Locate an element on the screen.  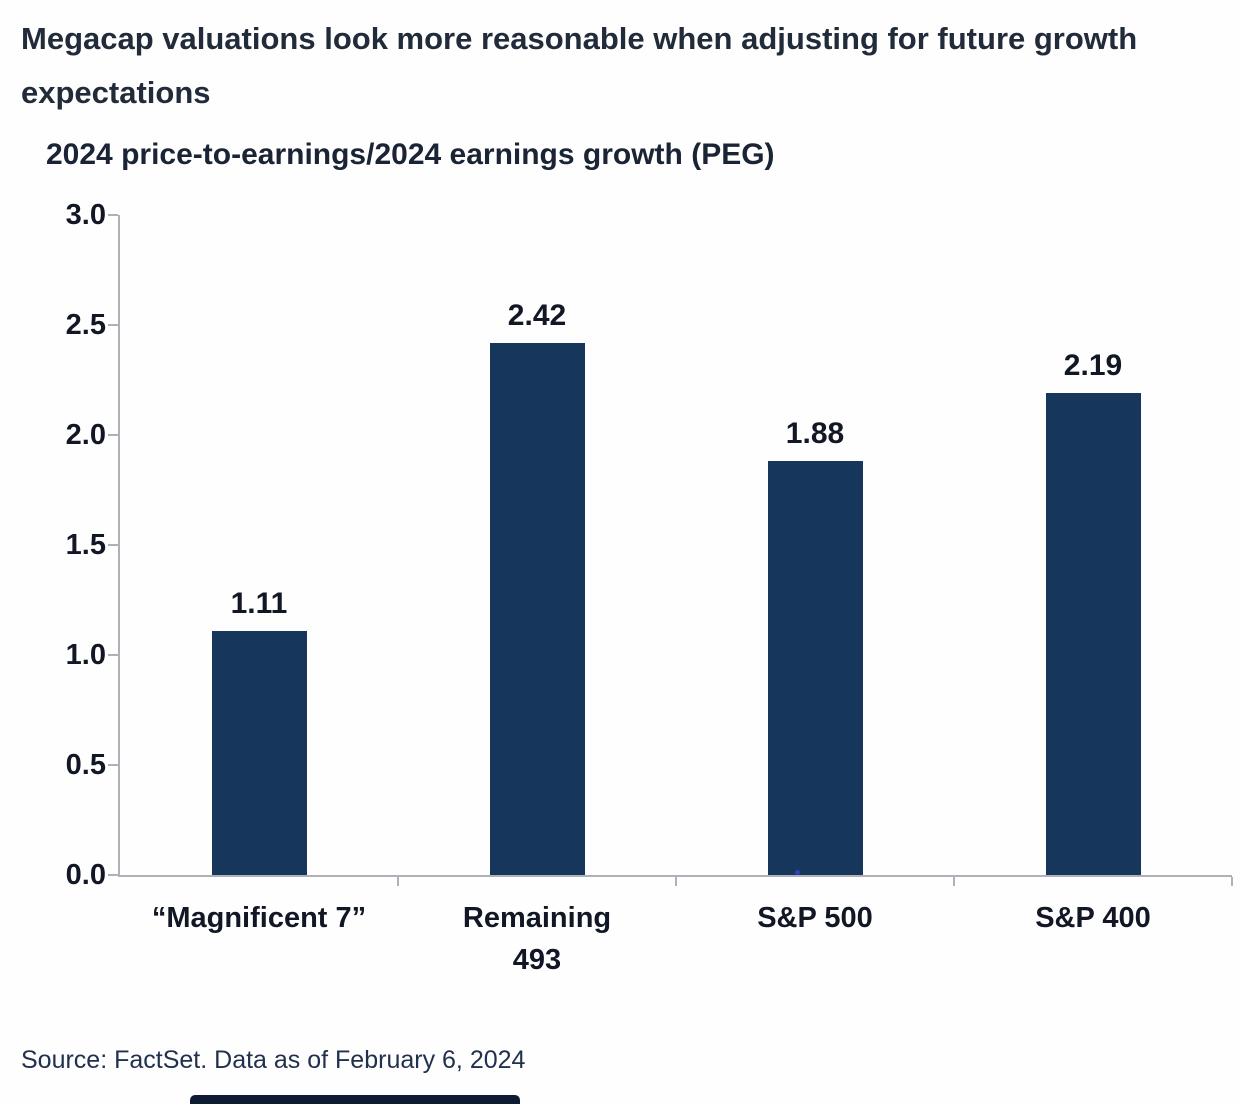
x-category-label: Remaining 493 is located at coordinates (537, 939).